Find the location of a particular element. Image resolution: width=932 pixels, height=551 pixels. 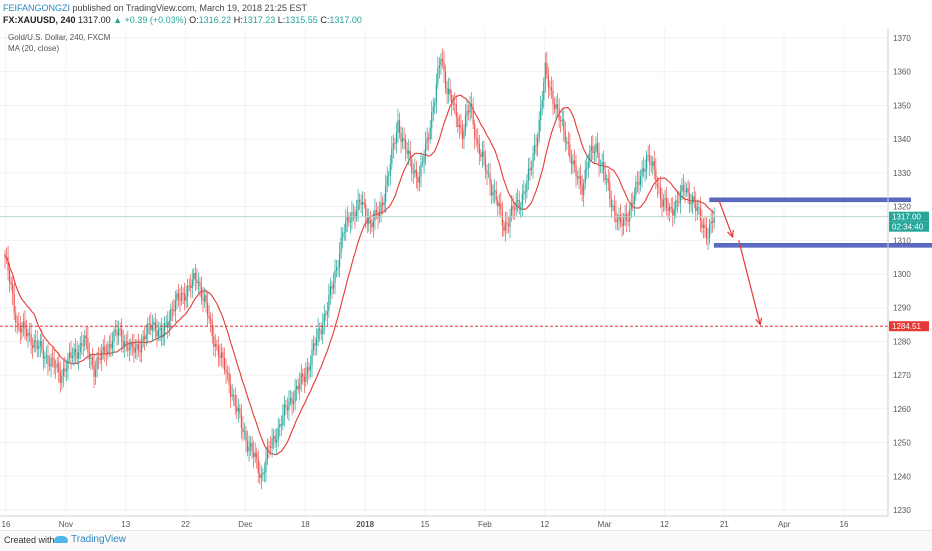

price-tick-label: 1270 is located at coordinates (902, 375).